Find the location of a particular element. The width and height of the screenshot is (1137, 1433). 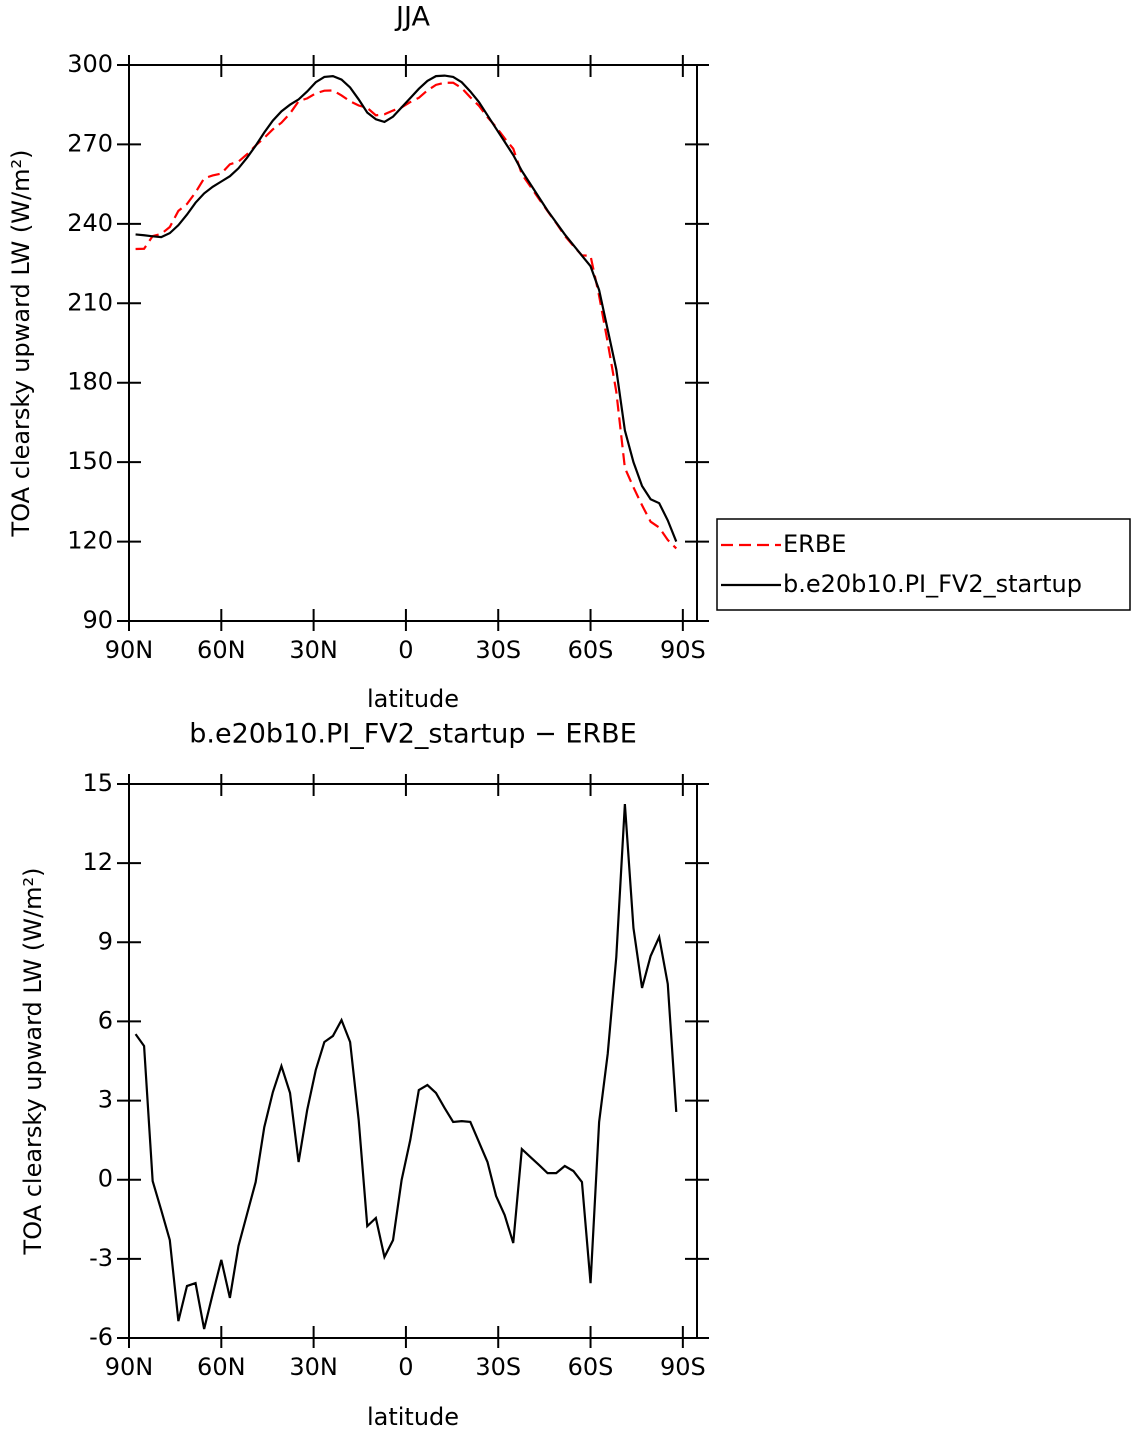

y-tick-label: 180 is located at coordinates (90, 382).